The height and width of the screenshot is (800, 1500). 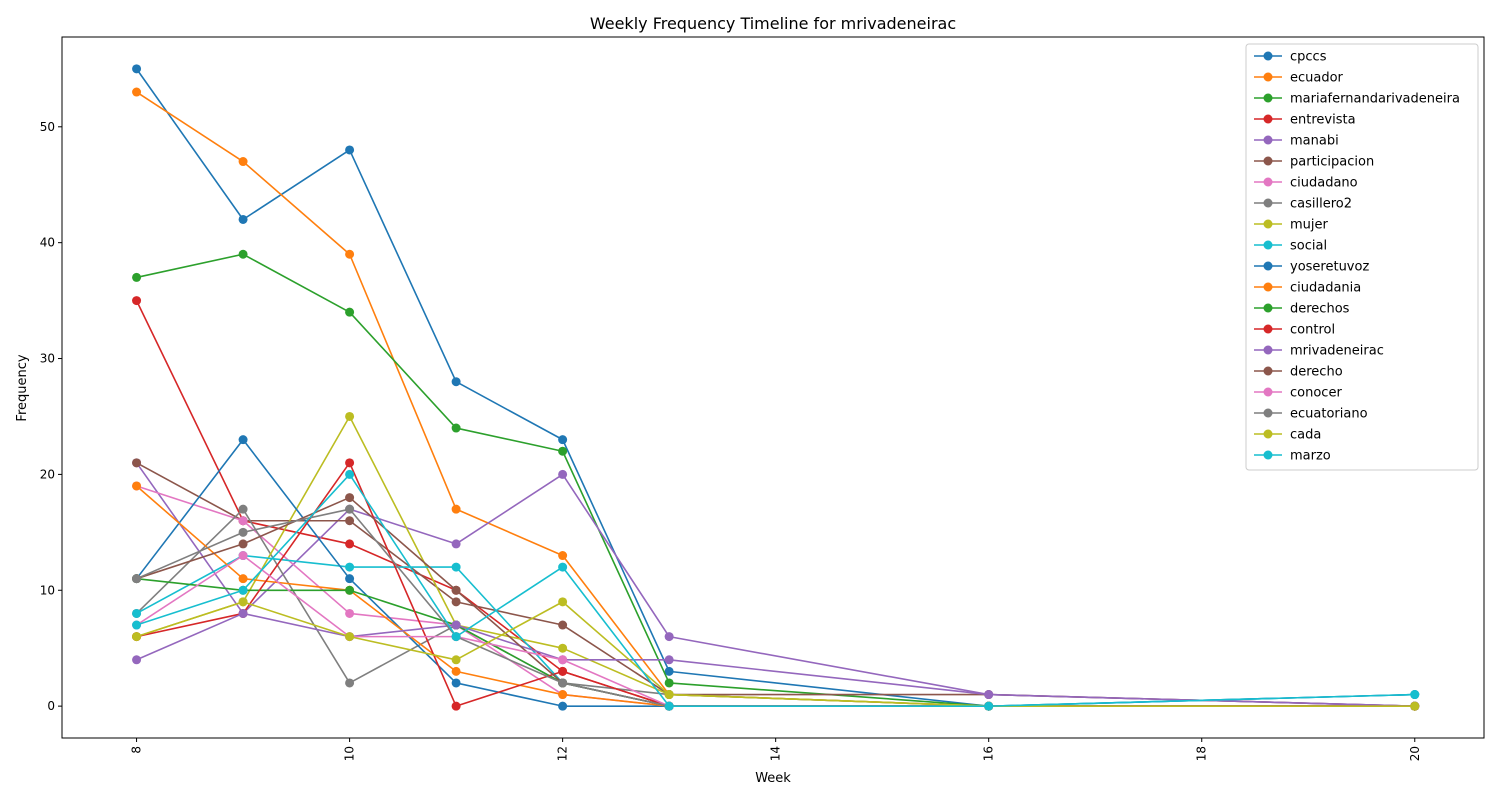 I want to click on legend-marker-control, so click(x=1268, y=329).